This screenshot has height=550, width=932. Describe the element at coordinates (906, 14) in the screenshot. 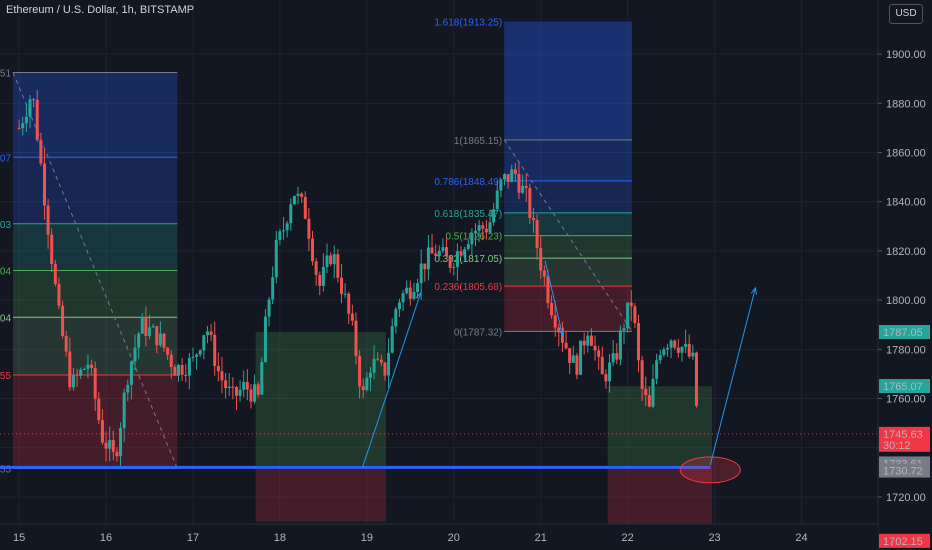

I see `currency-button: USD` at that location.